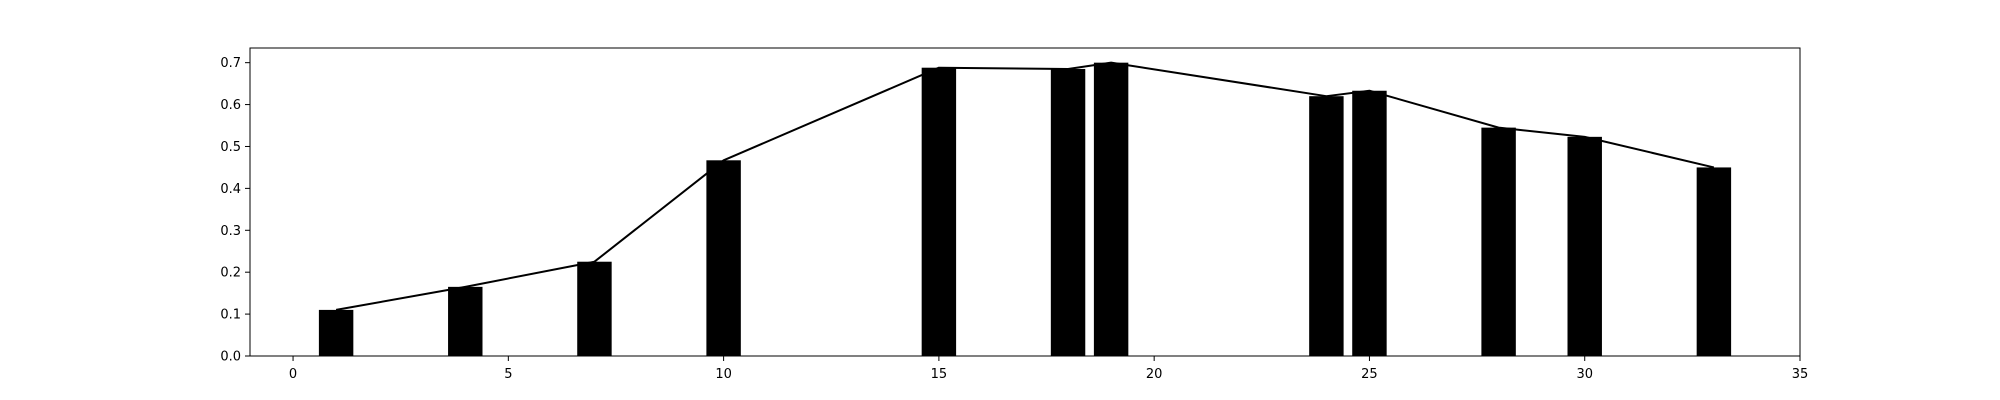 This screenshot has width=2000, height=400. I want to click on y-tick-label: 0.1, so click(230, 315).